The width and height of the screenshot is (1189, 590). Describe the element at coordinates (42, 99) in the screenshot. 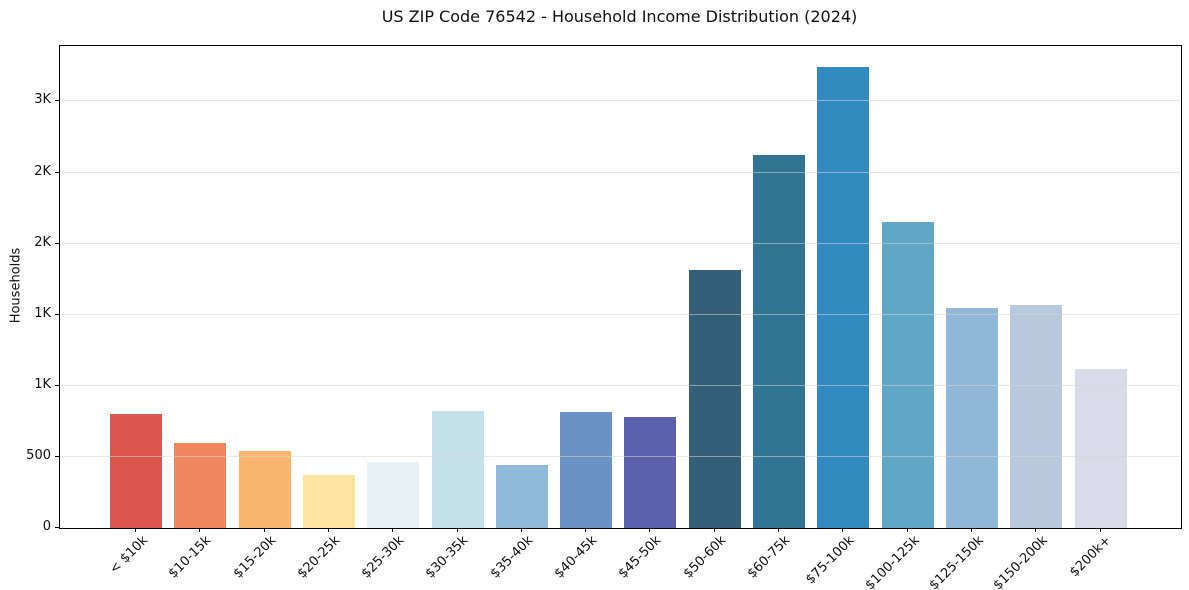

I see `y-tick-label: 3K` at that location.